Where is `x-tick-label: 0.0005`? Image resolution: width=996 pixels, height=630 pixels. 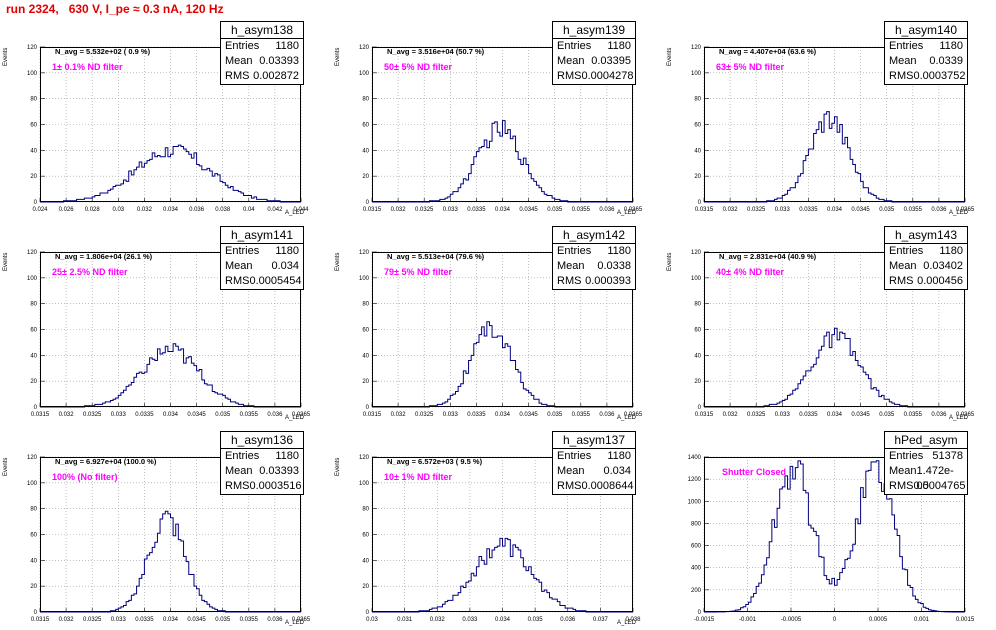
x-tick-label: 0.0005 is located at coordinates (878, 620).